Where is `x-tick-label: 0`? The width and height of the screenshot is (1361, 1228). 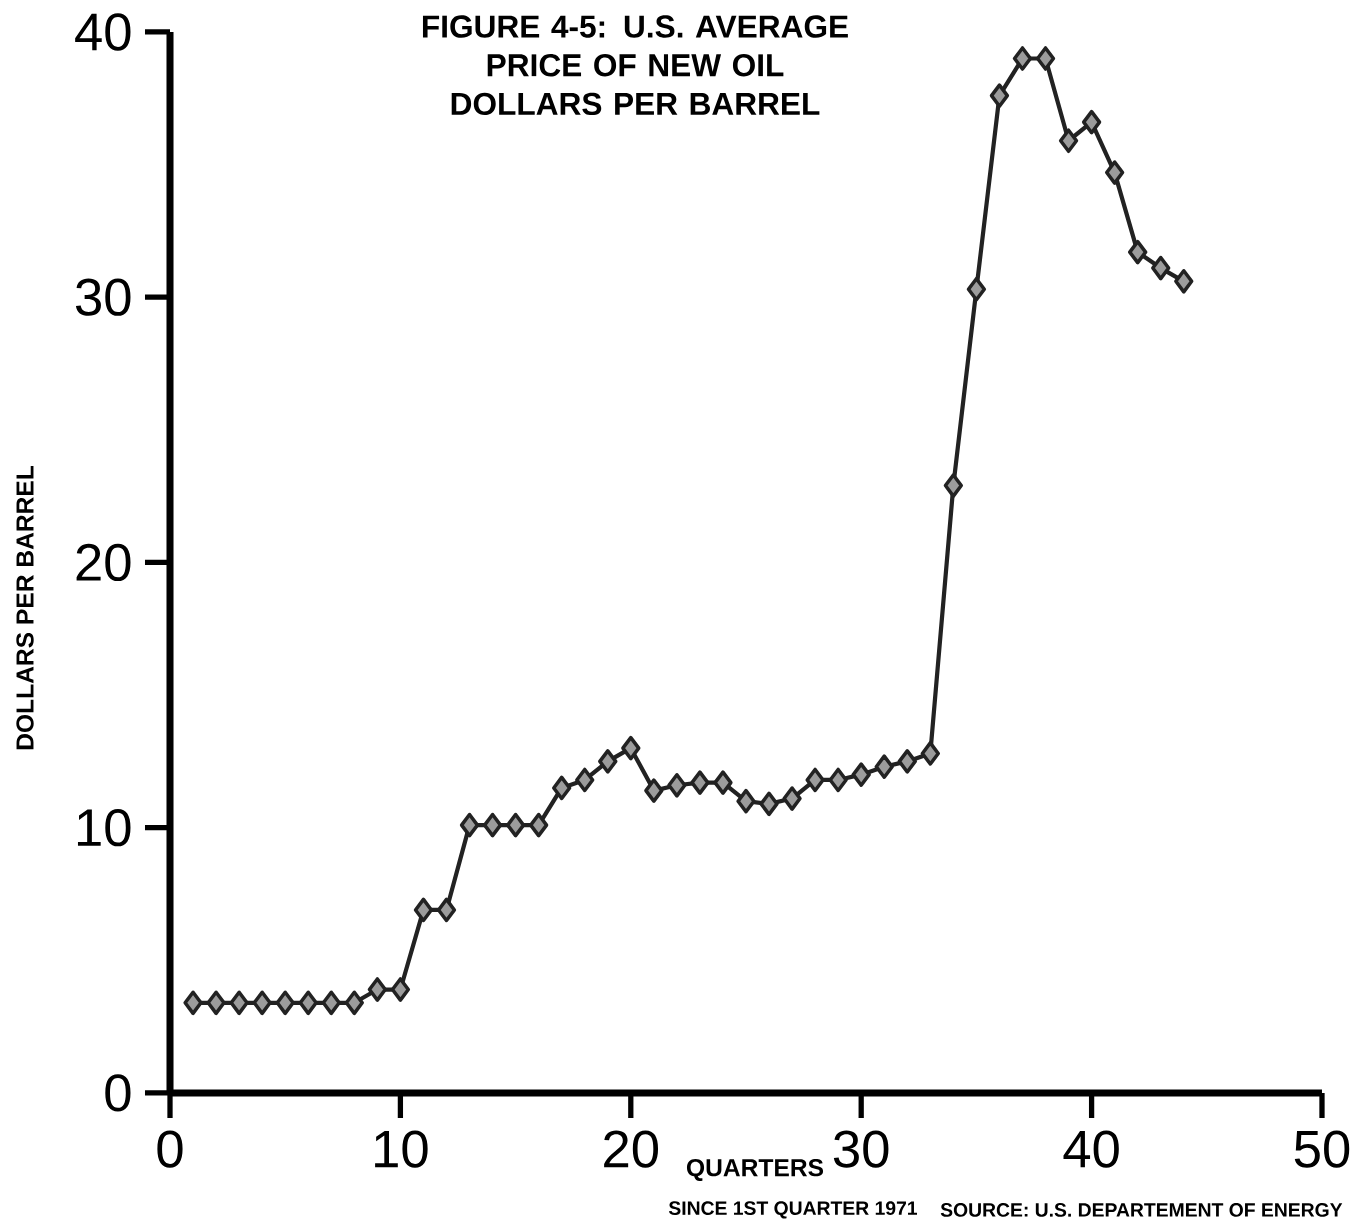 x-tick-label: 0 is located at coordinates (170, 1149).